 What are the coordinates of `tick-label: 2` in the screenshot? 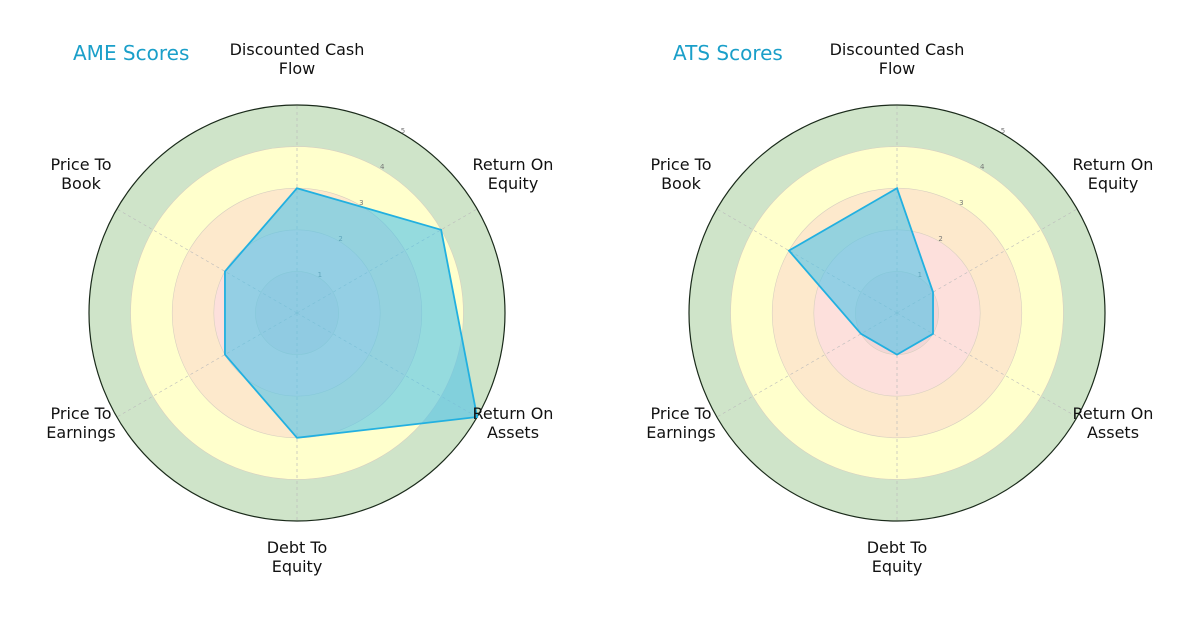 It's located at (940, 239).